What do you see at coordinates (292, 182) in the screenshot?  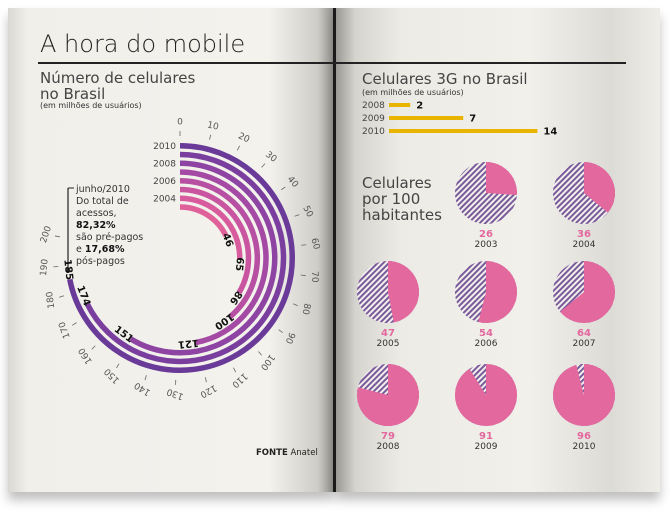 I see `axis-tick-label: 40` at bounding box center [292, 182].